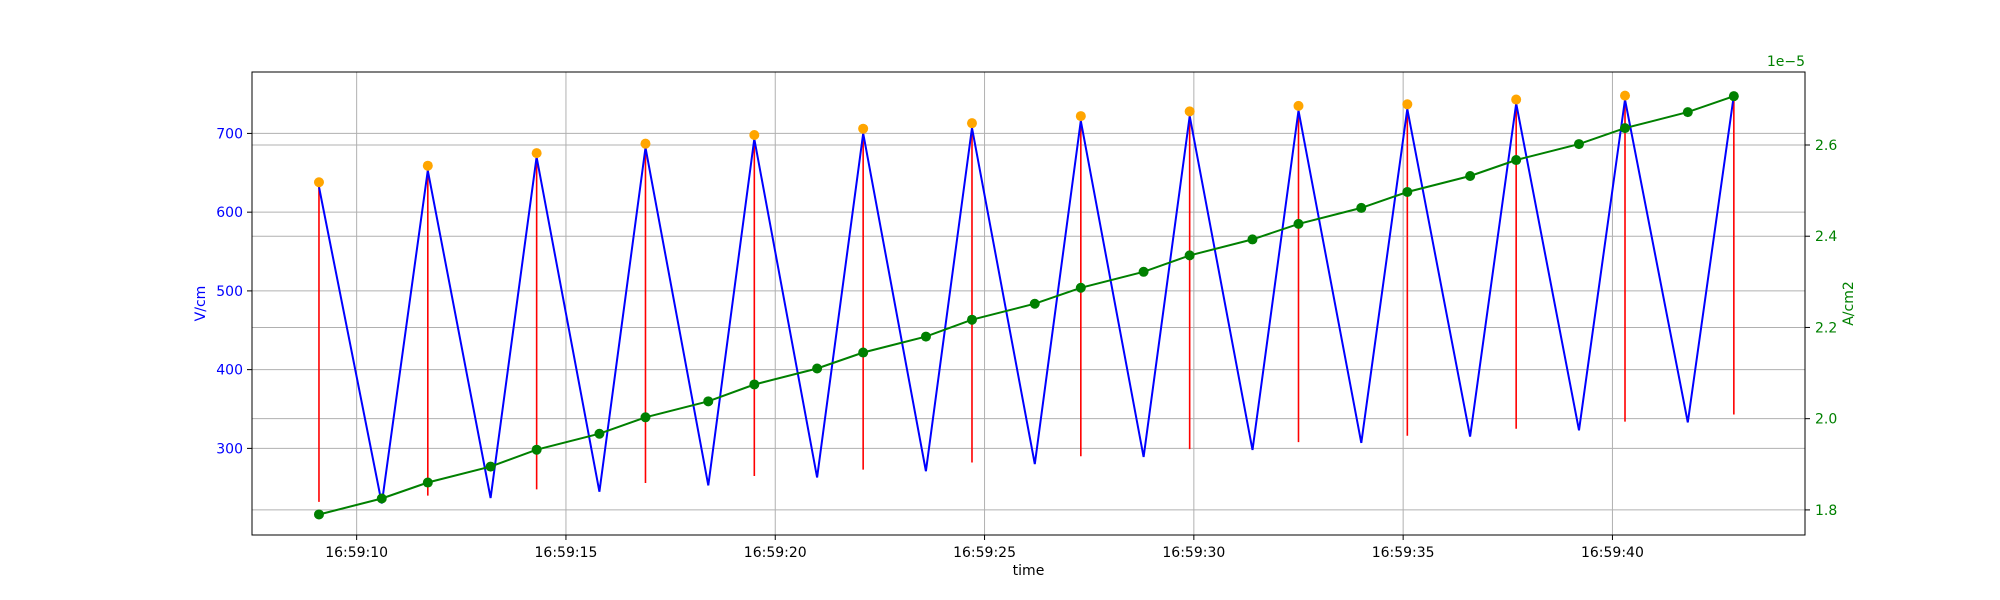 The height and width of the screenshot is (600, 2000). What do you see at coordinates (229, 371) in the screenshot?
I see `left-y-tick-label: 400` at bounding box center [229, 371].